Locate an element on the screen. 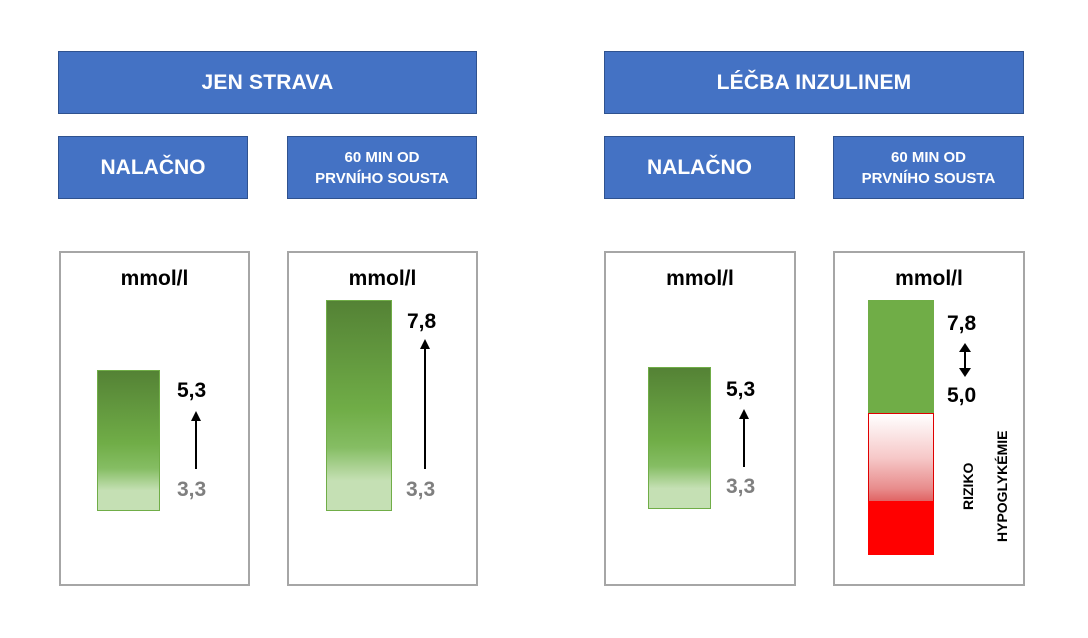 The width and height of the screenshot is (1088, 638). hypoglycemia-risk-solid is located at coordinates (901, 528).